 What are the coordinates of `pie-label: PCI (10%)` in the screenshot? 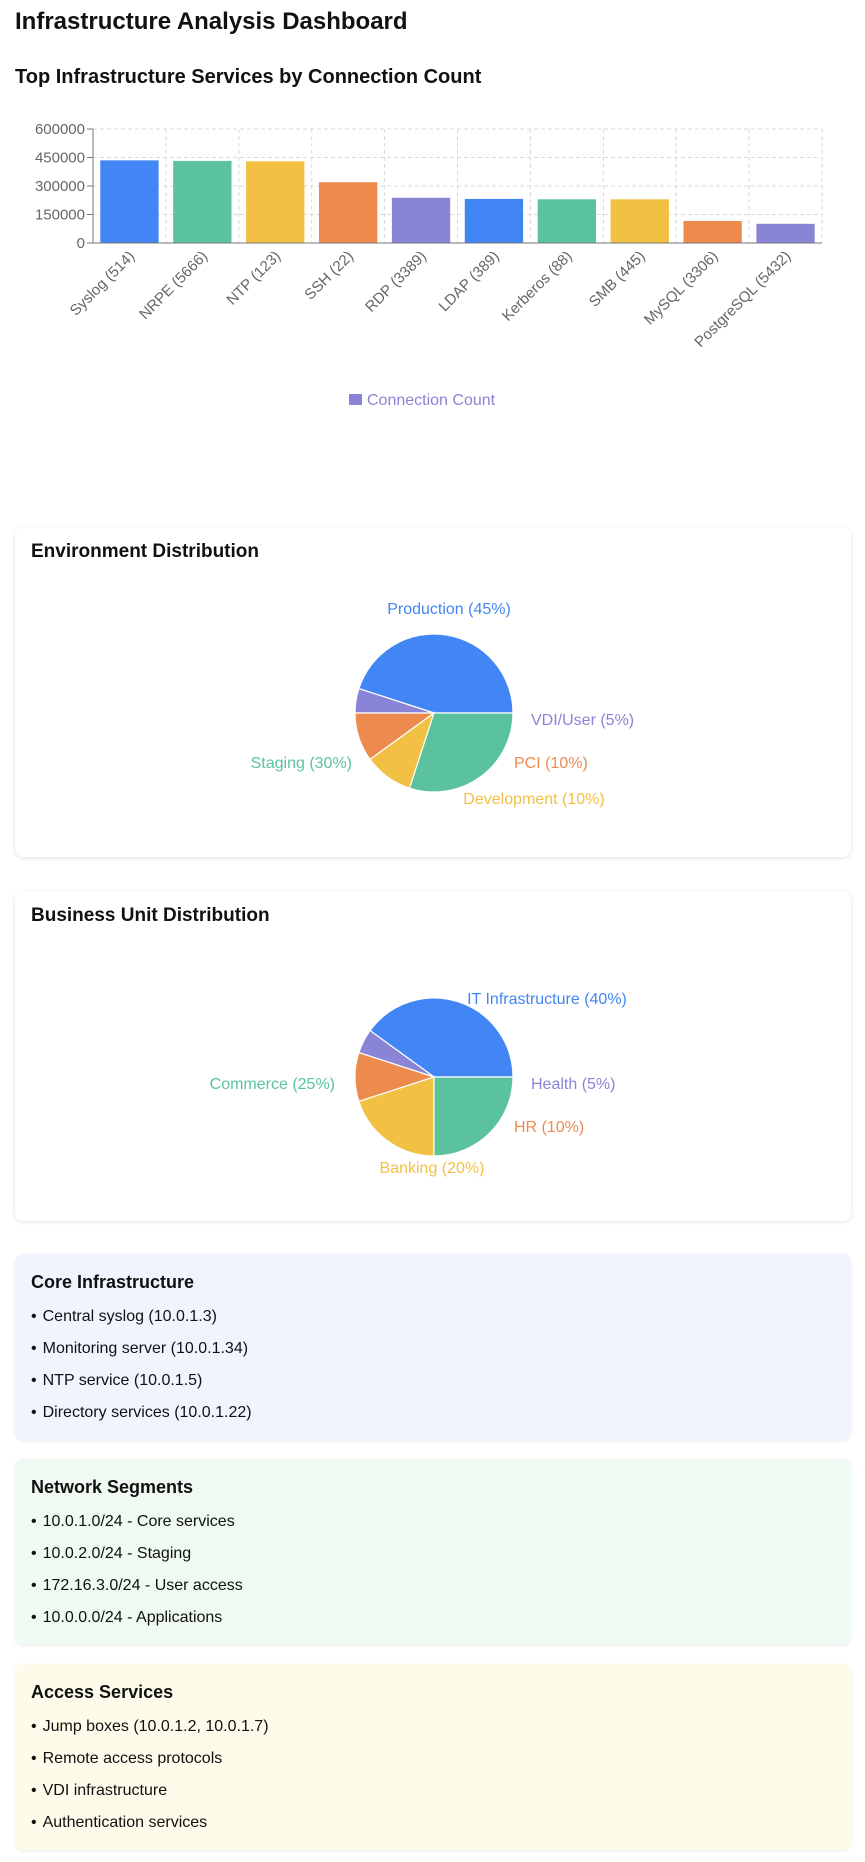 It's located at (551, 763).